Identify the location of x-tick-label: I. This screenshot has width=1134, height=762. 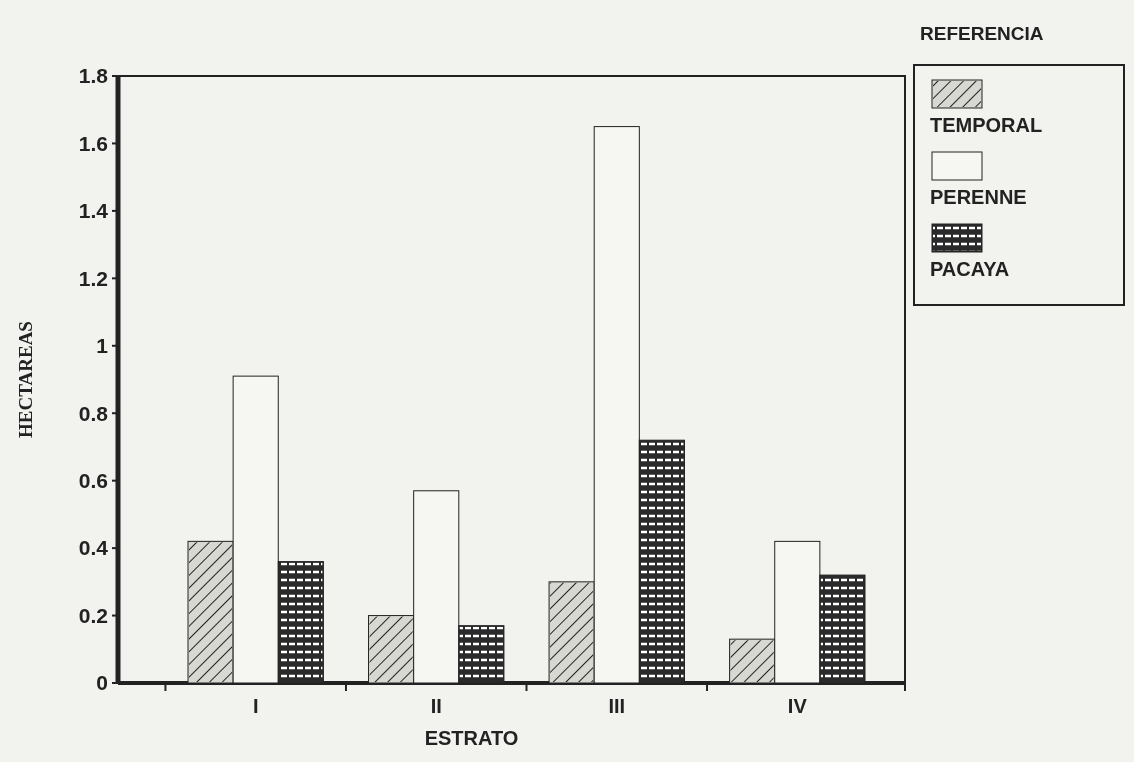
(255, 706).